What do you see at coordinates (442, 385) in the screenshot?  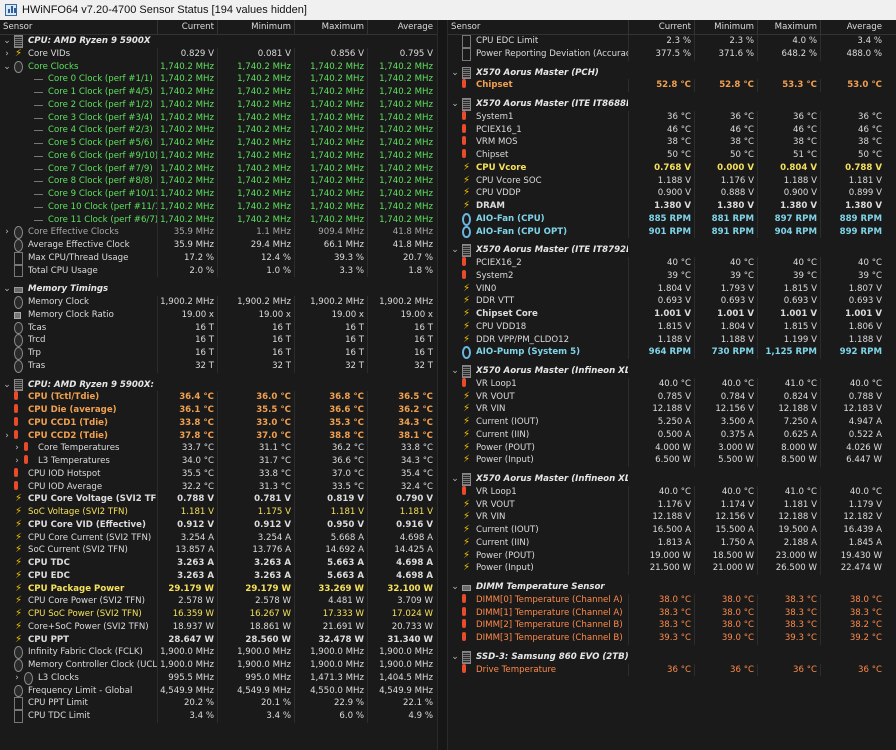 I see `pane-splitter` at bounding box center [442, 385].